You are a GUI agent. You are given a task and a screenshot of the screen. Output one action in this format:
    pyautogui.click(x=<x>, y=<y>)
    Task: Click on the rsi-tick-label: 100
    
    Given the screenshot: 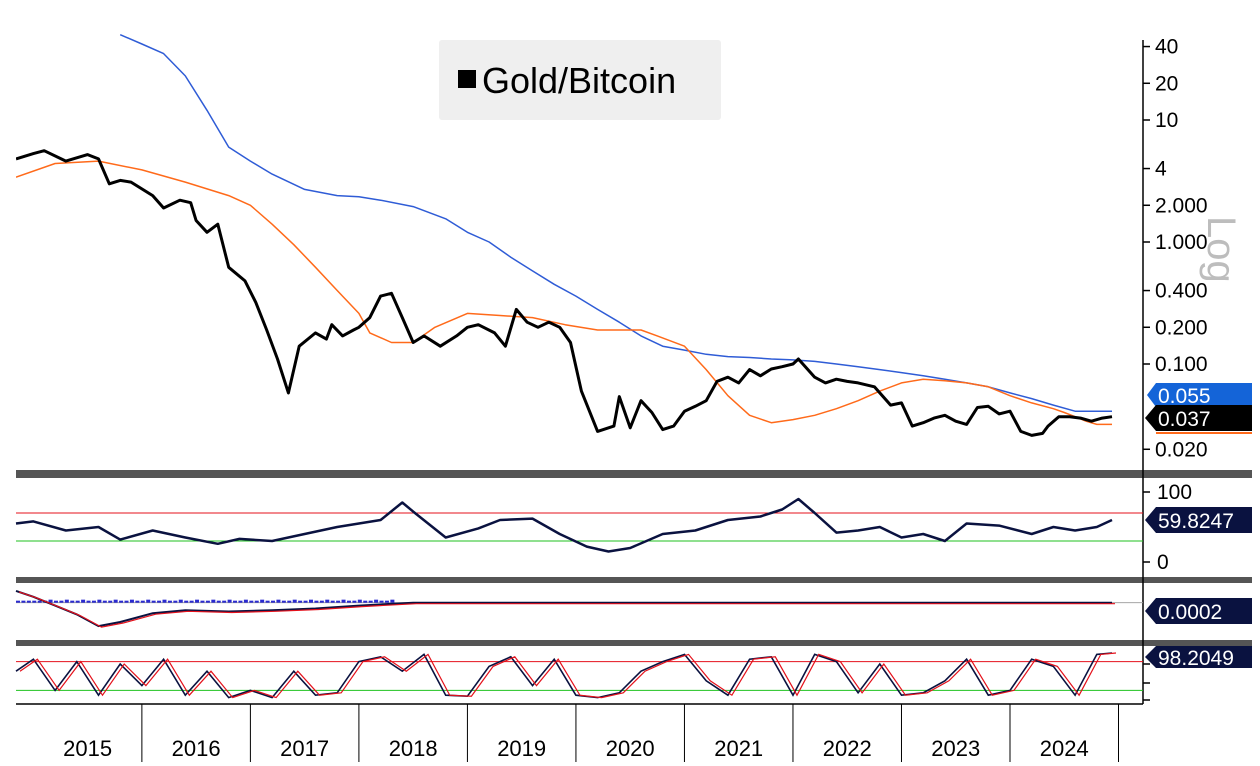 What is the action you would take?
    pyautogui.click(x=1174, y=492)
    